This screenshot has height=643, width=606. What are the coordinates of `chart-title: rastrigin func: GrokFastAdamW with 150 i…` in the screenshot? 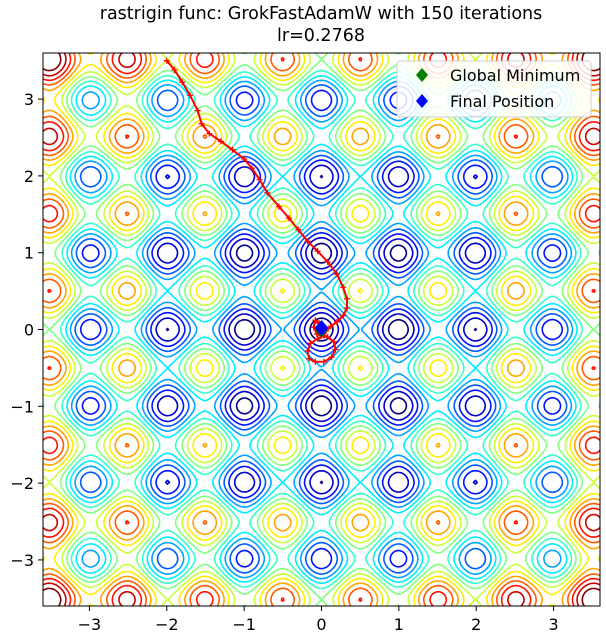 It's located at (321, 14).